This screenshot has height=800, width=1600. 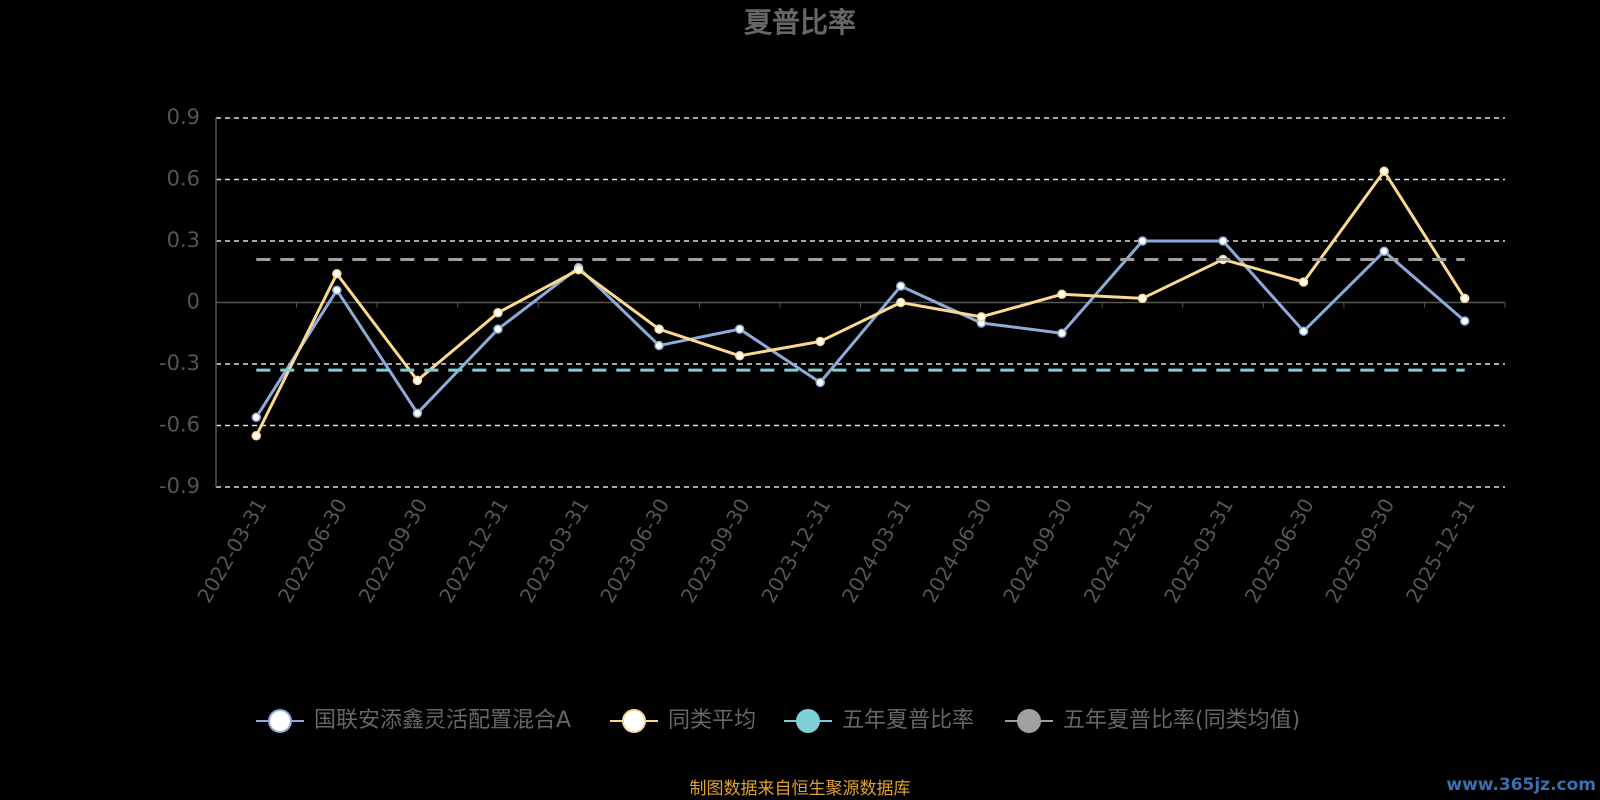 I want to click on y-tick-label: 0.9, so click(x=183, y=117).